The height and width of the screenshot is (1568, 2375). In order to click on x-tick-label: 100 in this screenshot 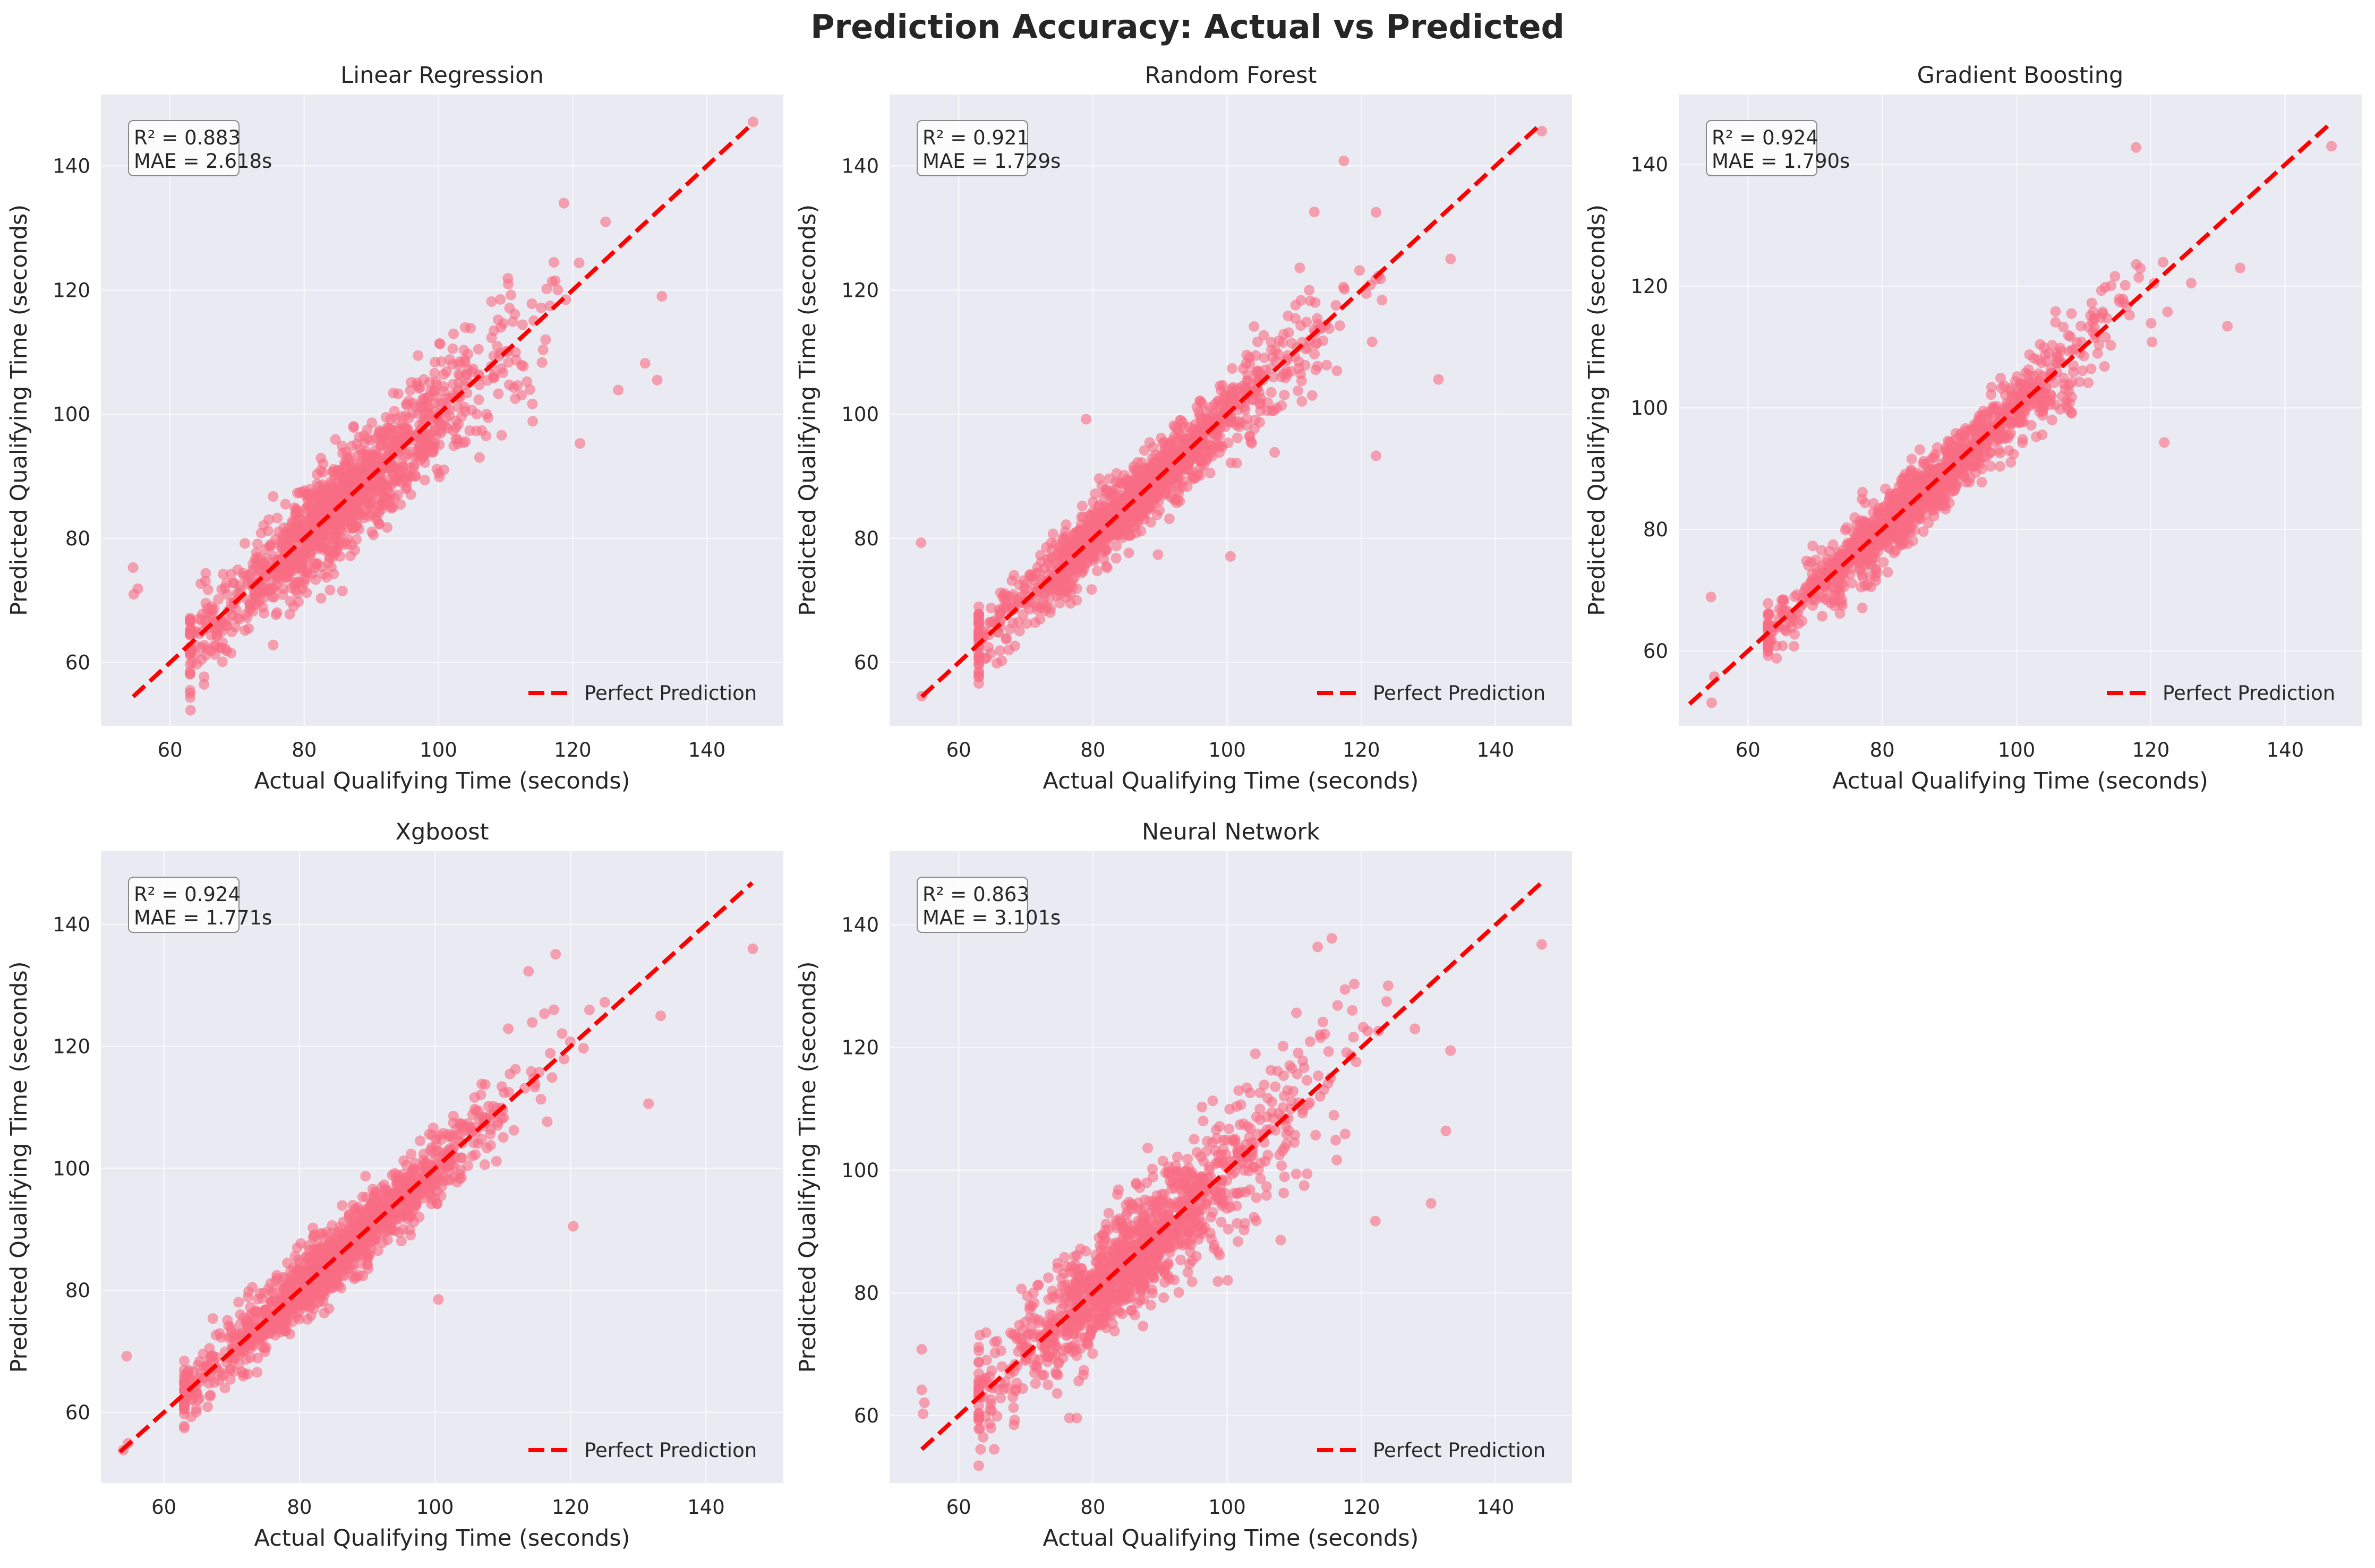, I will do `click(2017, 750)`.